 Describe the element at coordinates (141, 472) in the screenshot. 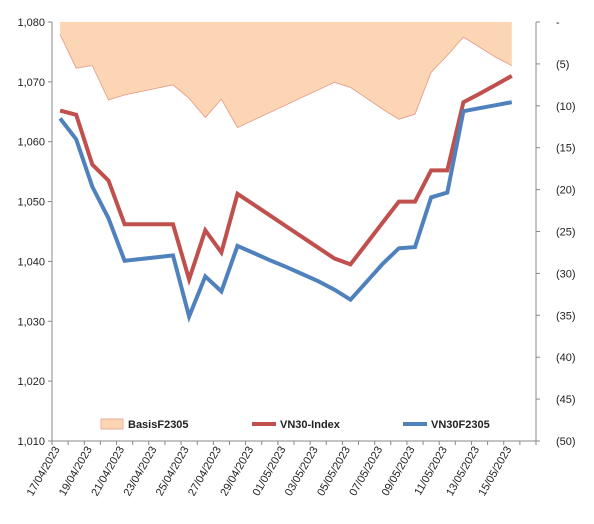

I see `x-axis-tick-label: 23/04/2023` at that location.